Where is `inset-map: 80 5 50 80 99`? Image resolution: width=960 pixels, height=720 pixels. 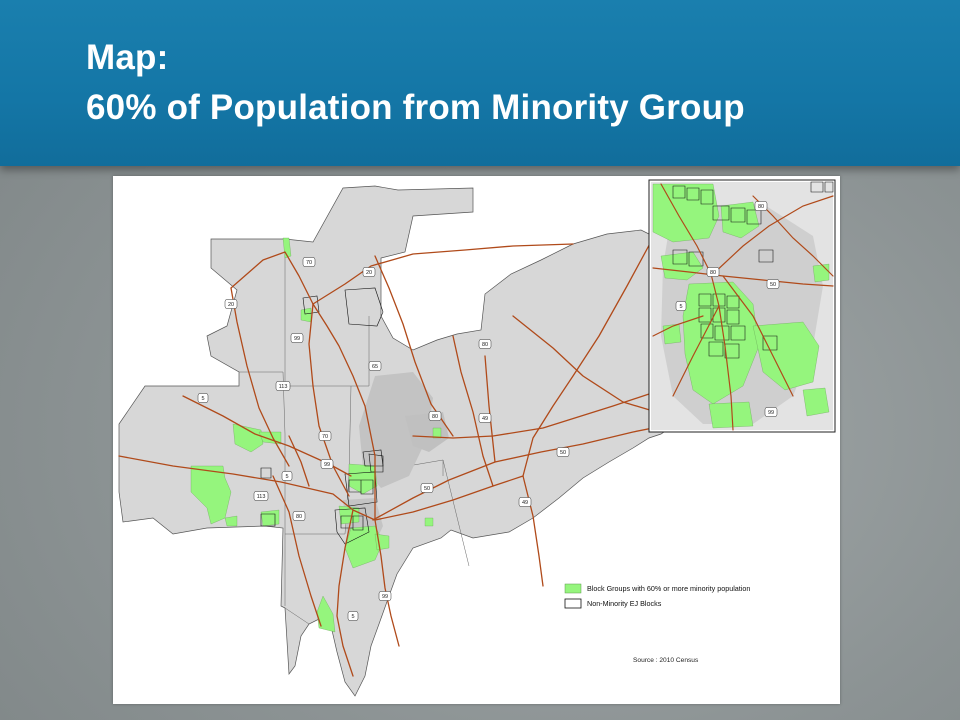
inset-map: 80 5 50 80 99 is located at coordinates (742, 306).